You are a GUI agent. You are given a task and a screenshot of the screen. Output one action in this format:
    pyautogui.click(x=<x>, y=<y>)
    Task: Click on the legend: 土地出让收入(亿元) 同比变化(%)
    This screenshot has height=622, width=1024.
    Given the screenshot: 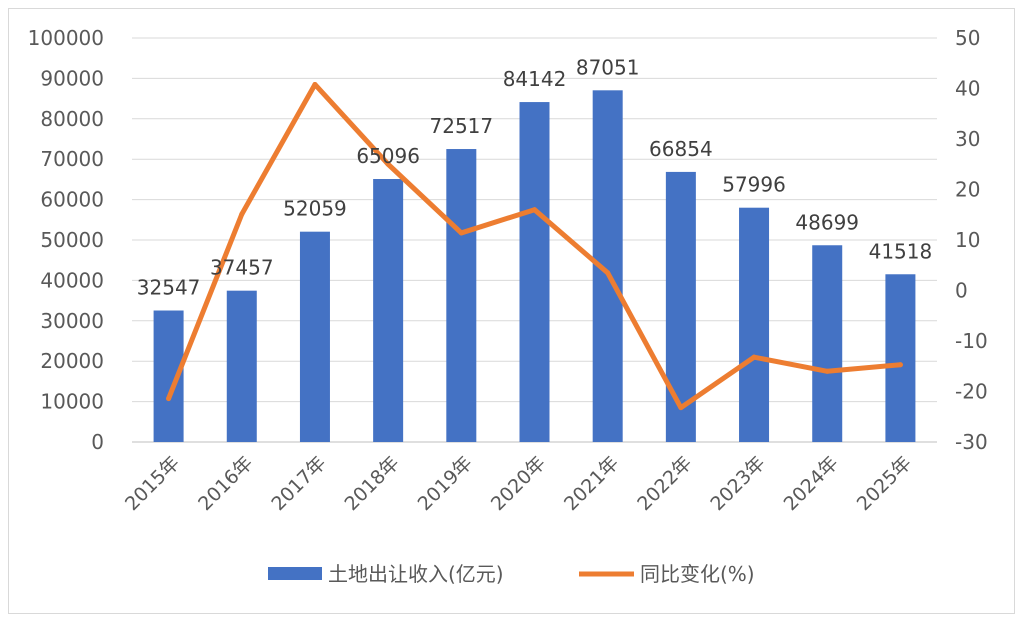 What is the action you would take?
    pyautogui.click(x=511, y=574)
    